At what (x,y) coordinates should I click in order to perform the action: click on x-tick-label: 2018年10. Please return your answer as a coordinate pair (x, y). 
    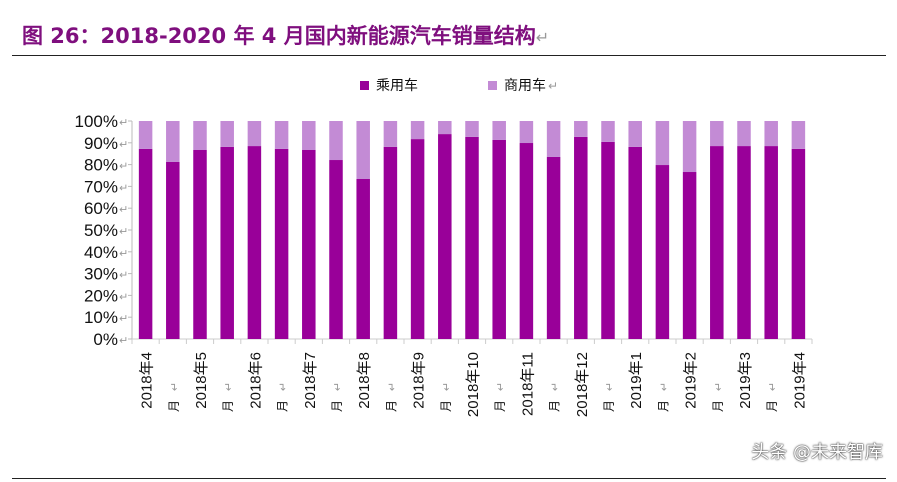
    Looking at the image, I should click on (473, 384).